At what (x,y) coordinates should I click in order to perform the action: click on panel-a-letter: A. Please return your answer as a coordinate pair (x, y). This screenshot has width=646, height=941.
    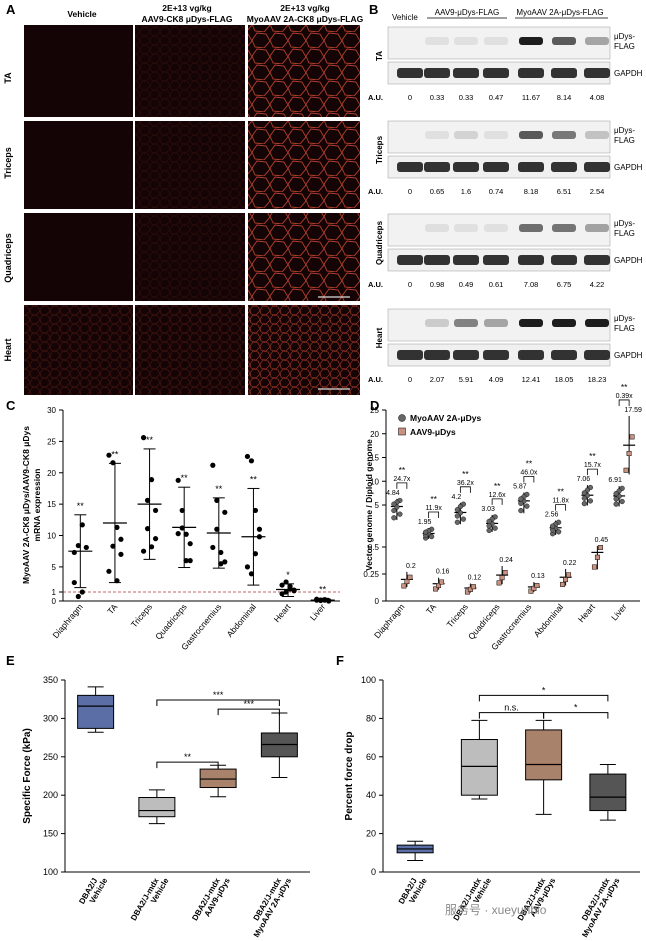
    Looking at the image, I should click on (11, 9).